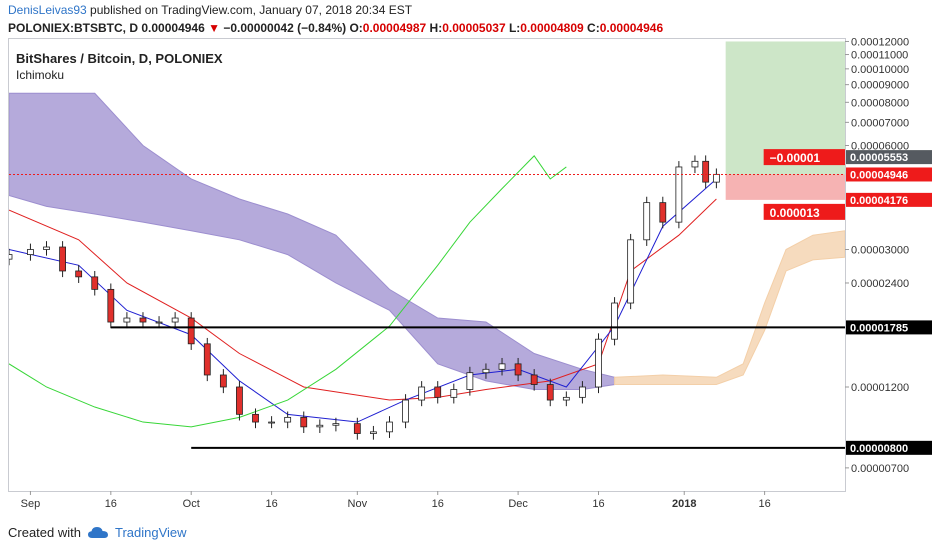 This screenshot has width=932, height=550. What do you see at coordinates (631, 28) in the screenshot?
I see `close-value: 0.00004946` at bounding box center [631, 28].